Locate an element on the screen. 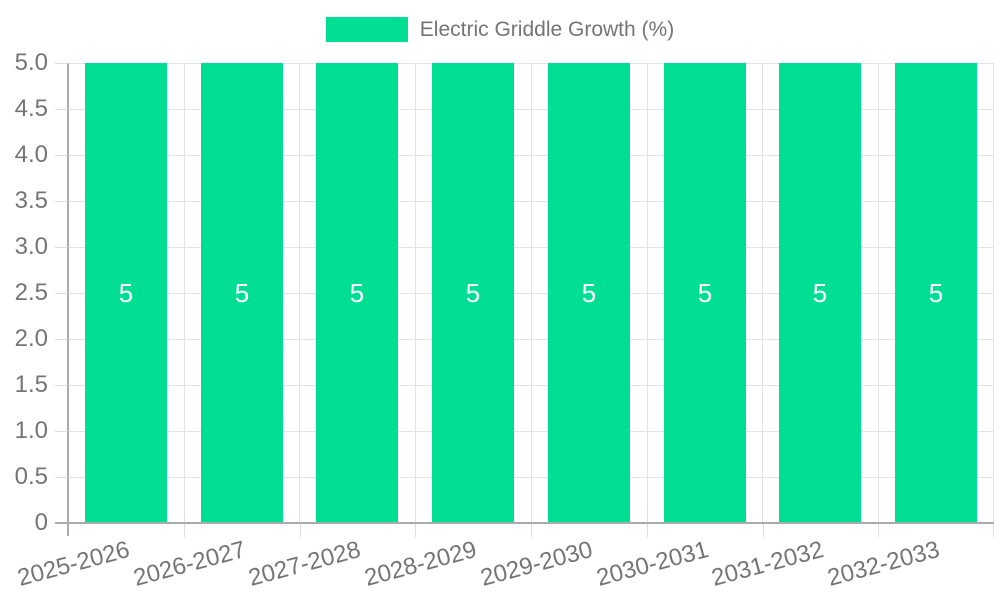  y-tick-label: 0.5 is located at coordinates (31, 476).